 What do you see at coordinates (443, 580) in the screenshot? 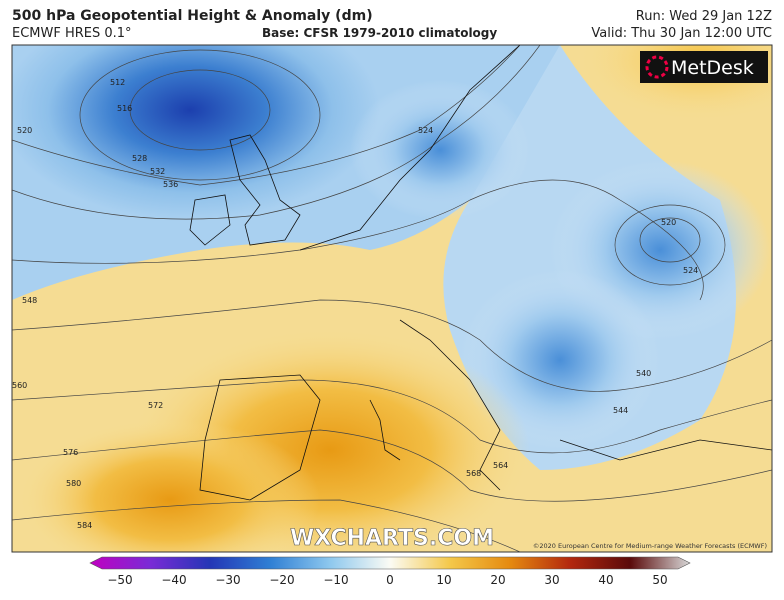
I see `colorbar-tick-label: 10` at bounding box center [443, 580].